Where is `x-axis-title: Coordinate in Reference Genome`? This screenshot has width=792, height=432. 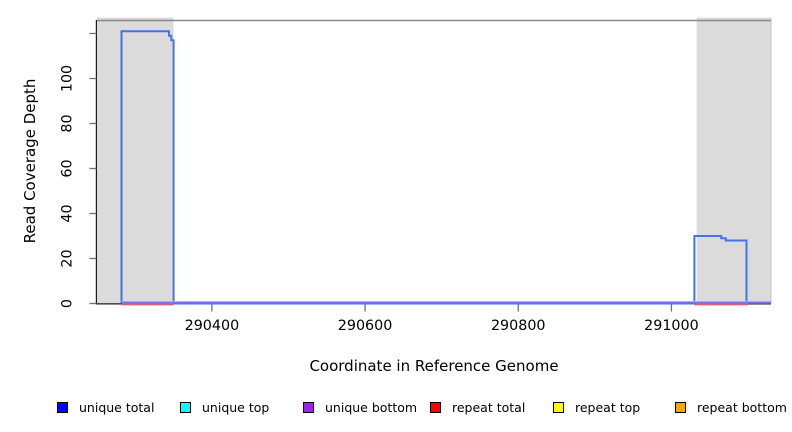
x-axis-title: Coordinate in Reference Genome is located at coordinates (434, 366).